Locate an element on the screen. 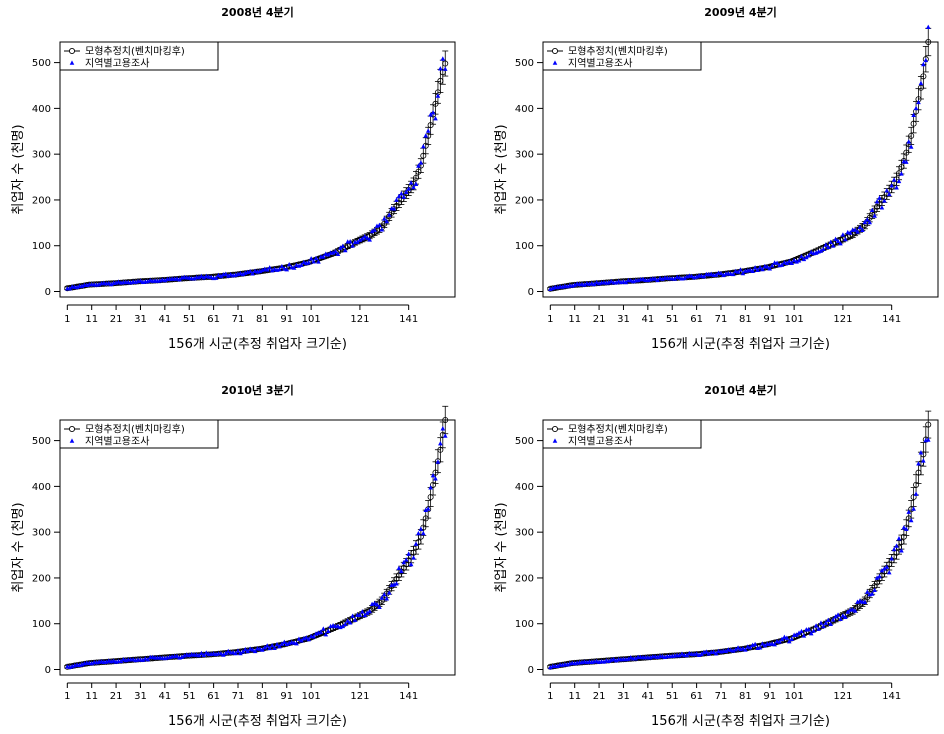 This screenshot has width=944, height=734. y-tick-label: 500 is located at coordinates (524, 63).